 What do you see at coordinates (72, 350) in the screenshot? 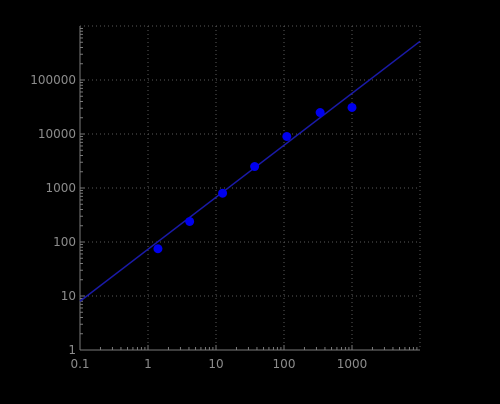
I see `y-tick-label: 1` at bounding box center [72, 350].